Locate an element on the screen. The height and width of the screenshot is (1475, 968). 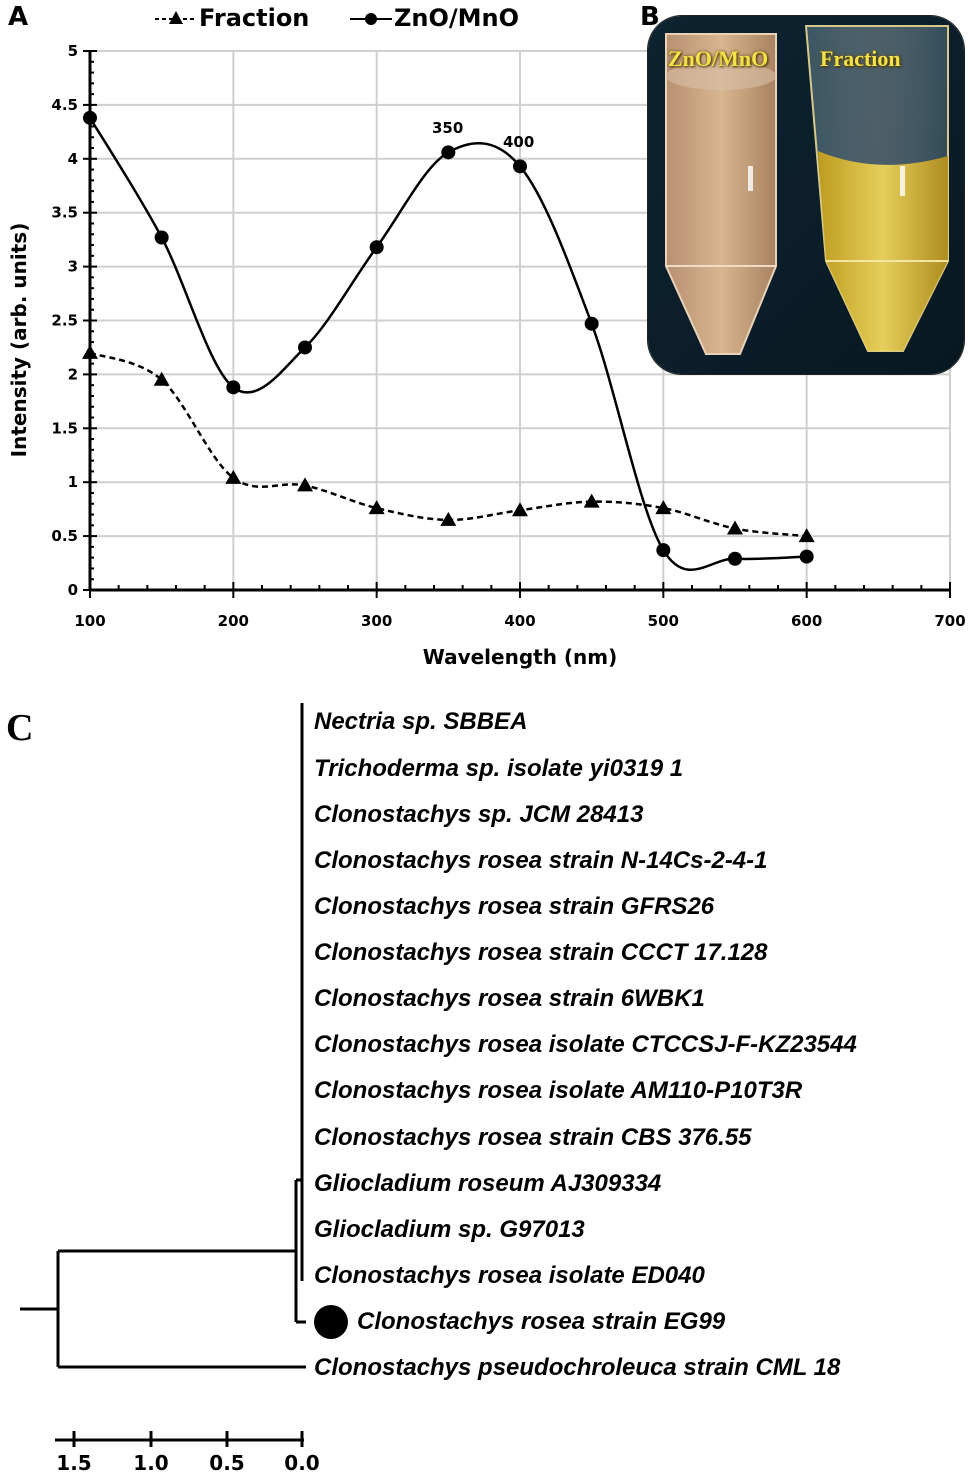
taxon-label: Clonostachys rosea strain CBS 376.55 is located at coordinates (533, 1137).